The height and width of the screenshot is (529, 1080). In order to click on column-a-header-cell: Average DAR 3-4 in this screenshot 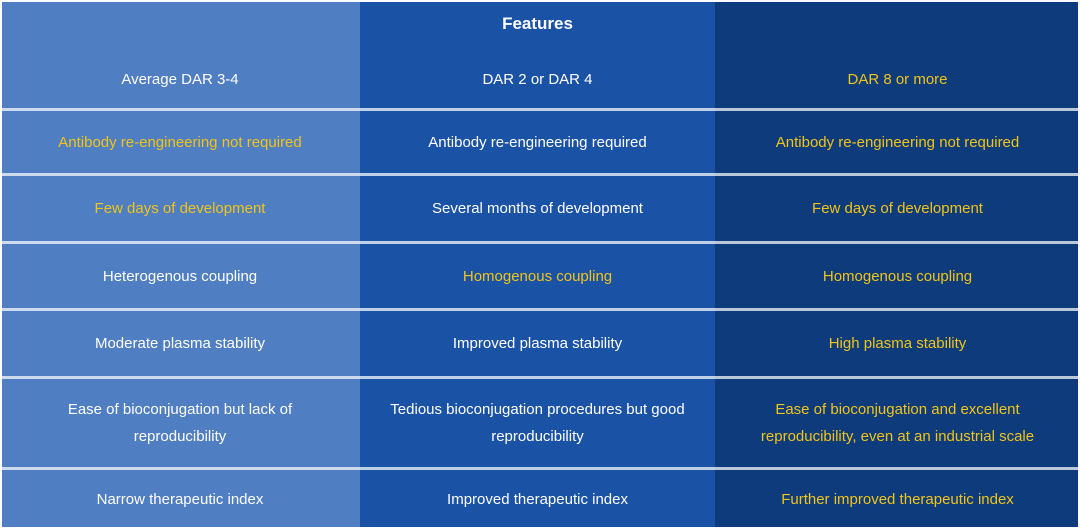, I will do `click(180, 54)`.